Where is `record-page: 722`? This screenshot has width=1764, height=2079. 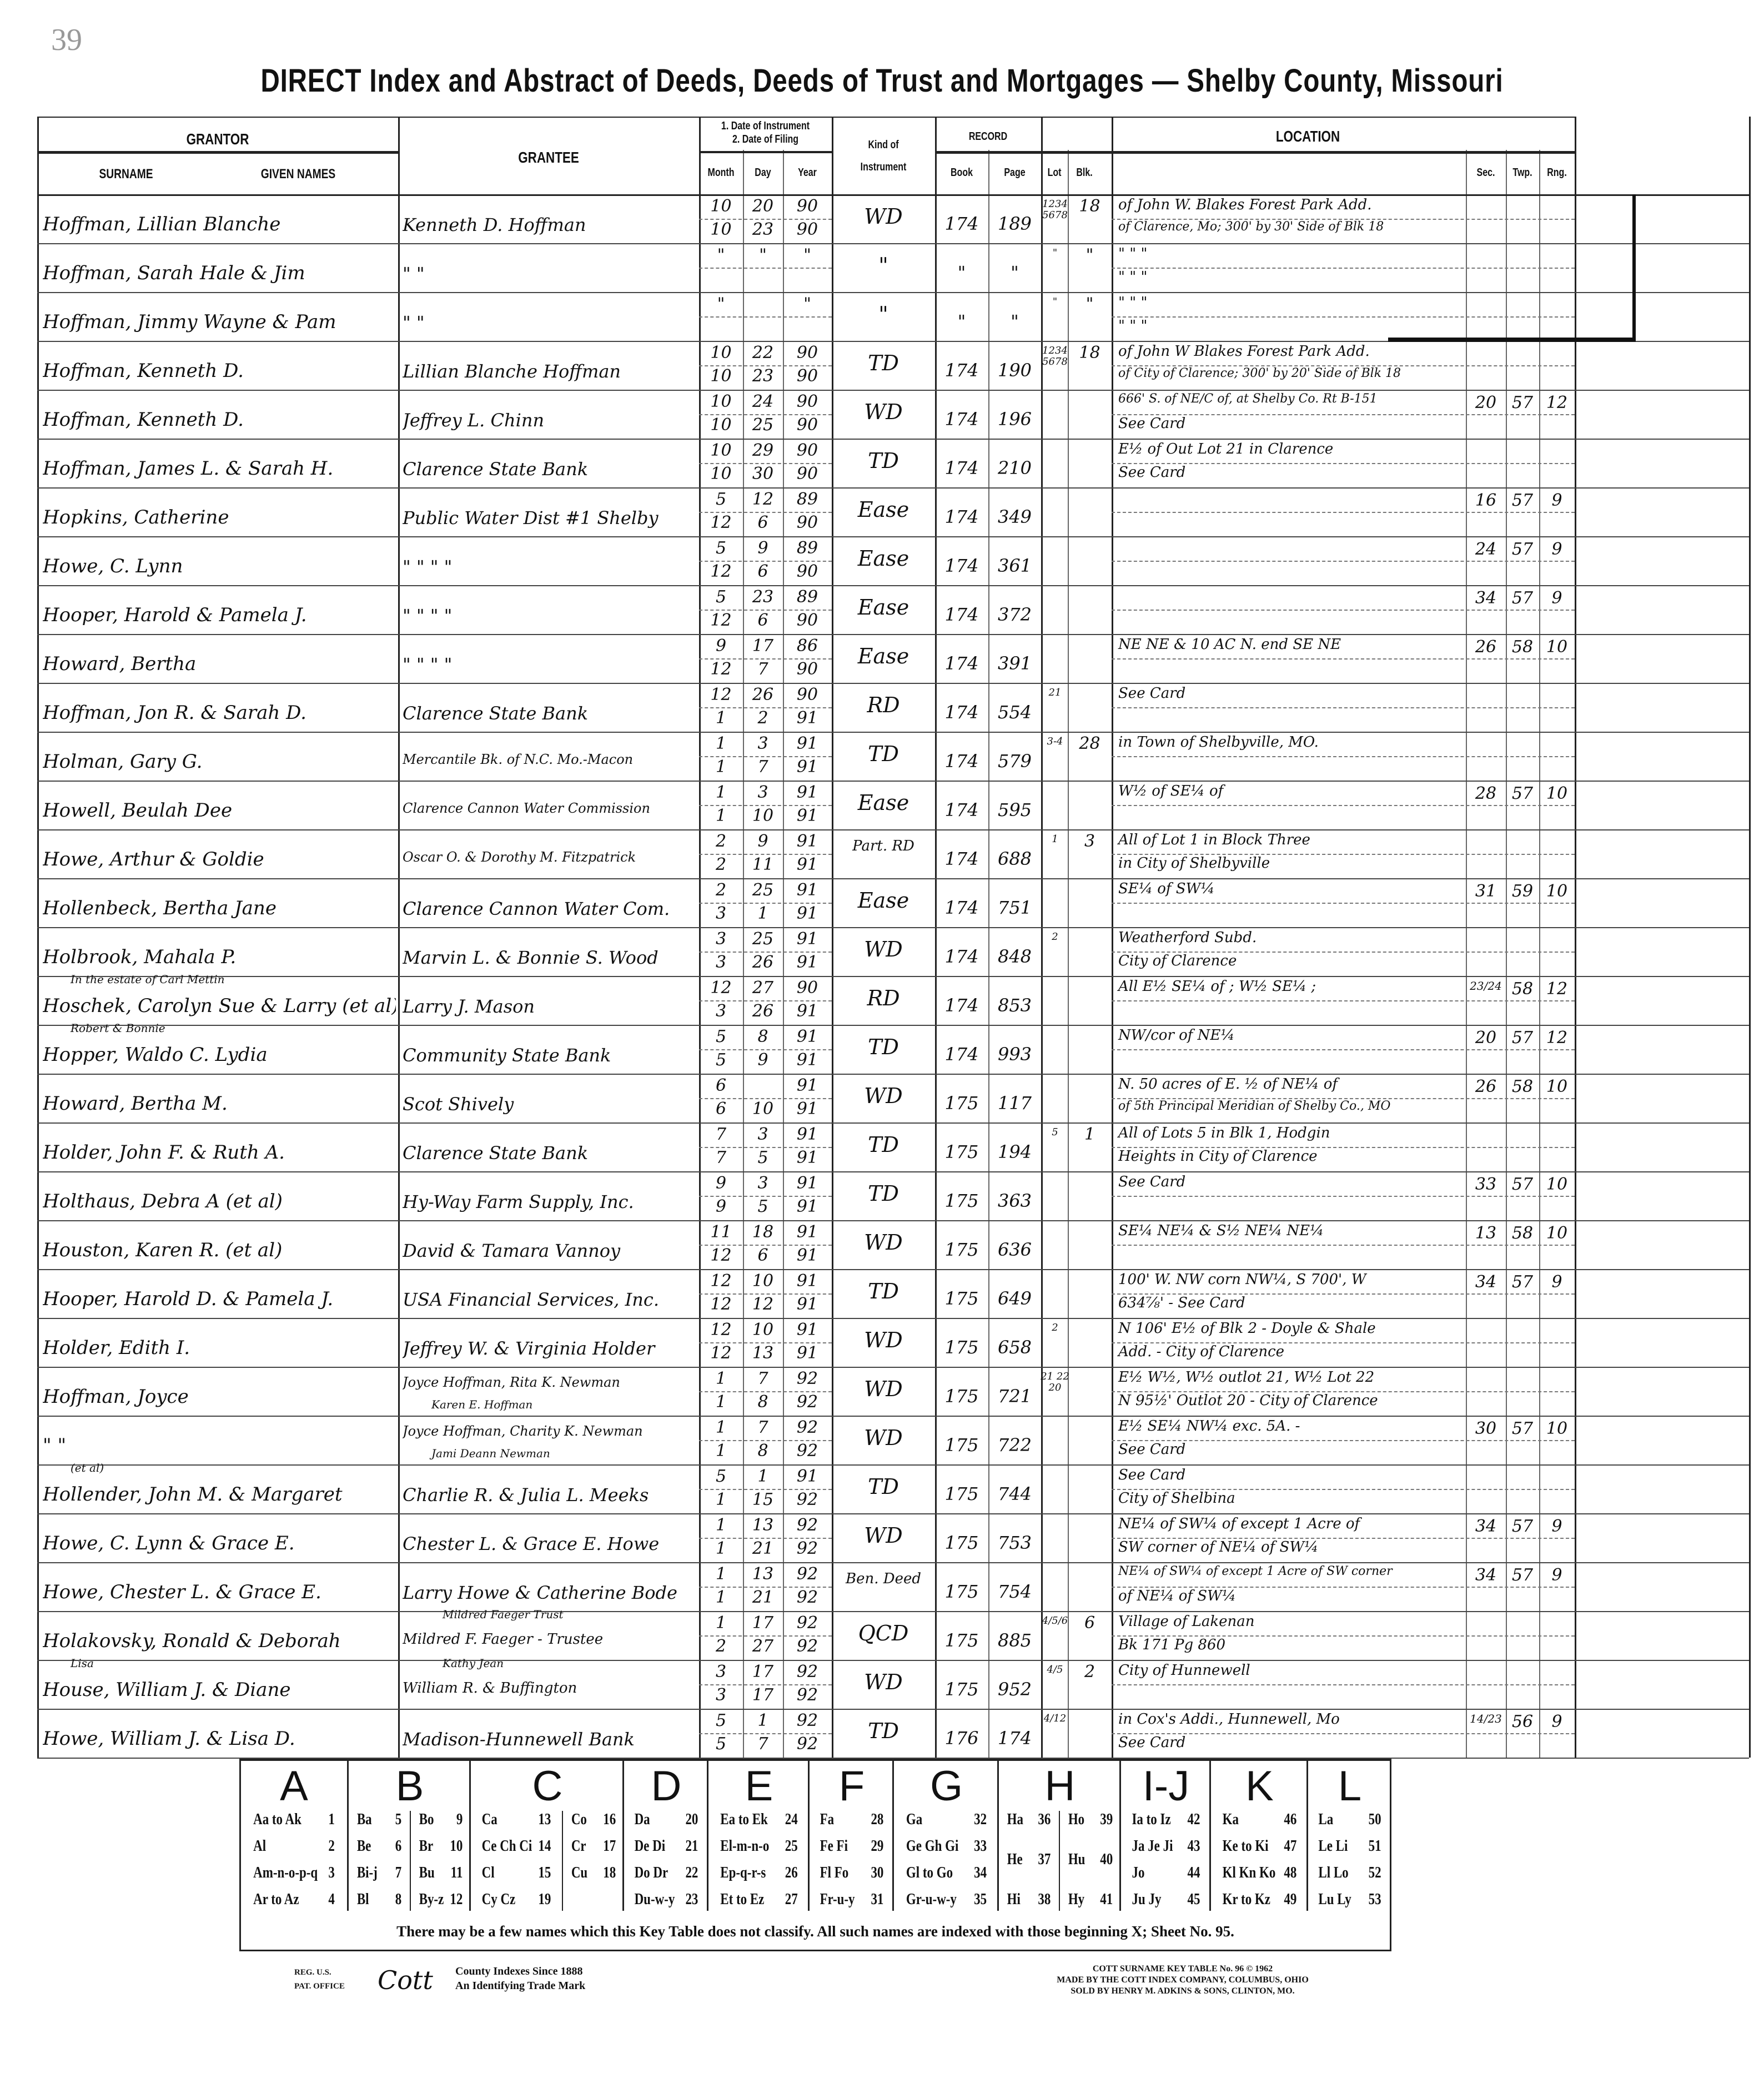 record-page: 722 is located at coordinates (1014, 1445).